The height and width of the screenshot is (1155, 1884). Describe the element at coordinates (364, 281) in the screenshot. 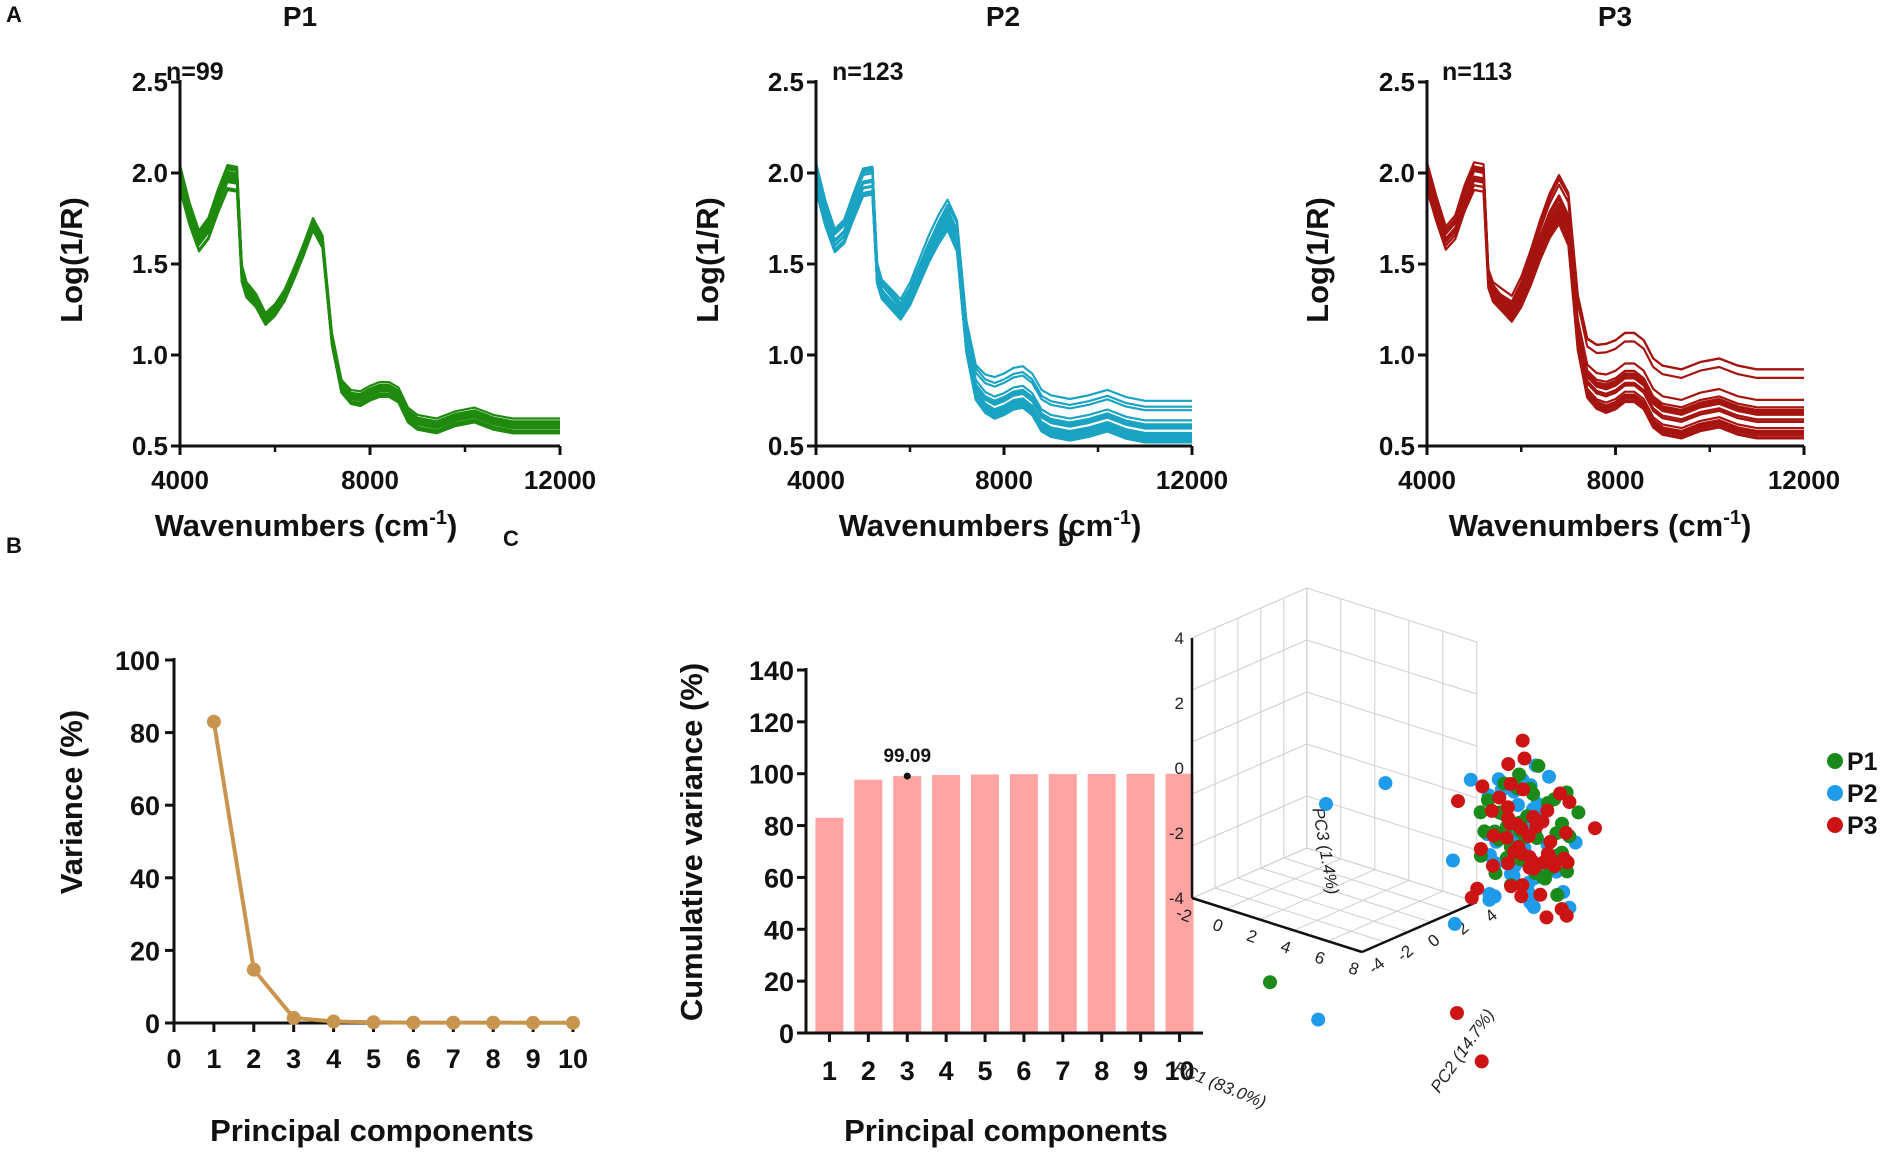

I see `axes-p1: 0.5 1.0 1.5 2.0 2.5 4000 8000 12000` at that location.